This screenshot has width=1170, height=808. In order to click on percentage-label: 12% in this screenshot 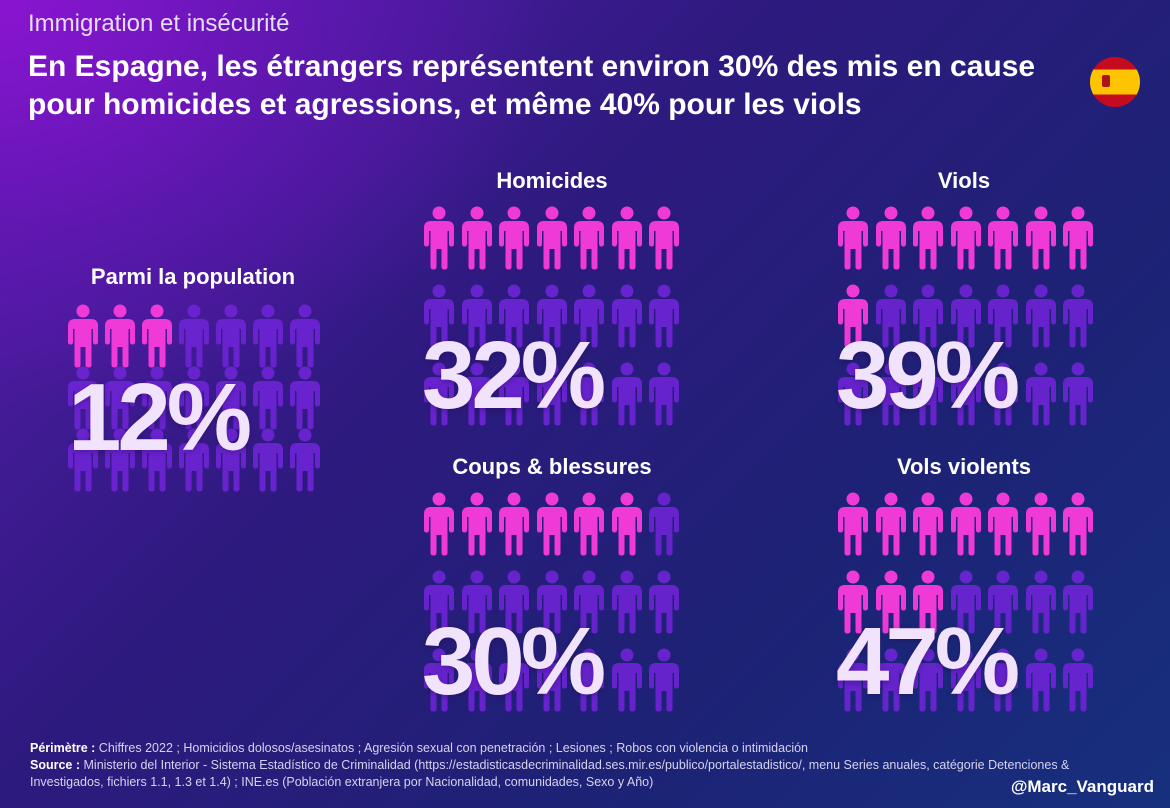, I will do `click(160, 417)`.